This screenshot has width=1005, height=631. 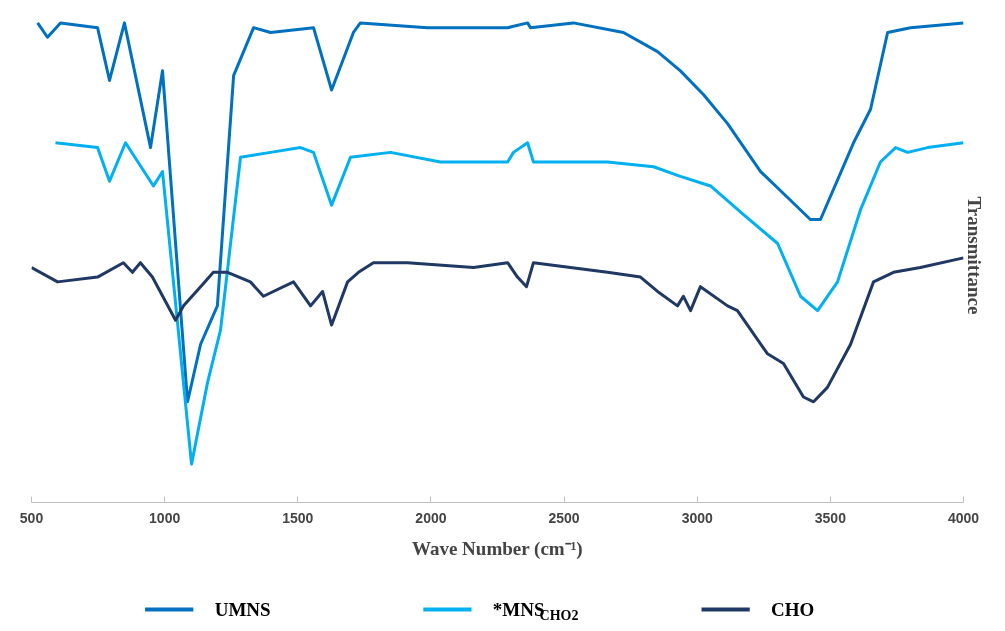 I want to click on legend-label: CHO, so click(x=793, y=609).